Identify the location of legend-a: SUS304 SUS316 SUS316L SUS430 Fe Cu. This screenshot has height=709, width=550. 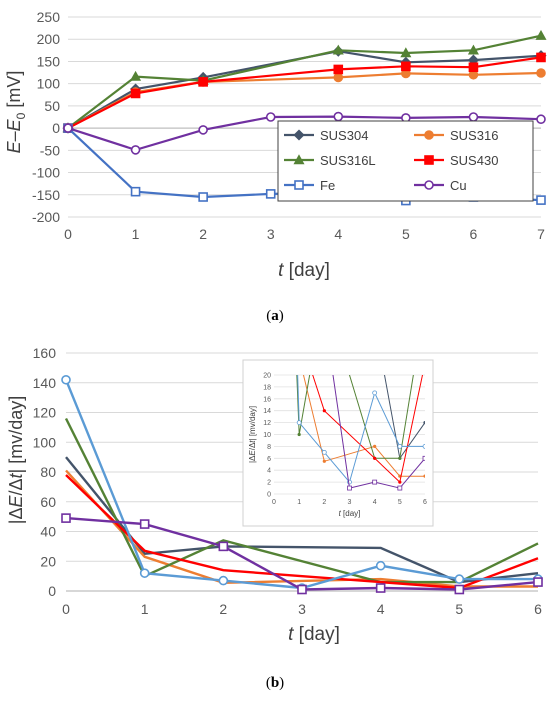
(405, 161).